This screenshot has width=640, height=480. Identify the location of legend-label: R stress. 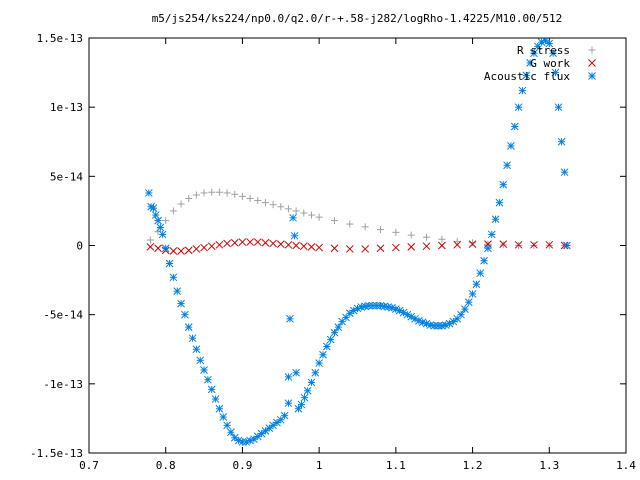
(543, 50).